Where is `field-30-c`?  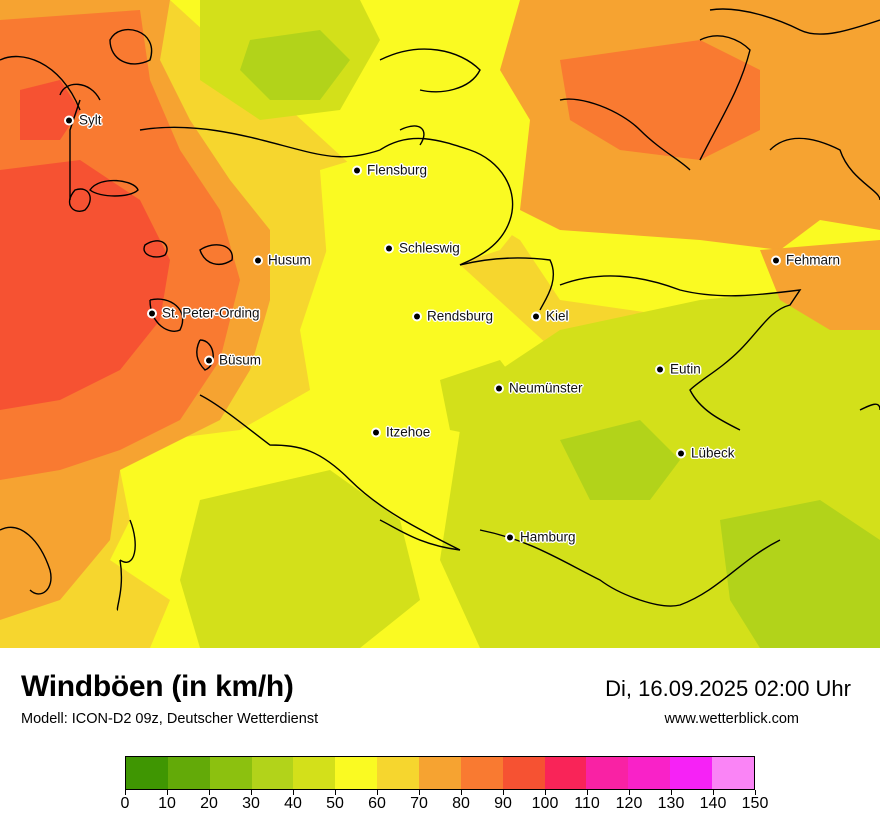
field-30-c is located at coordinates (620, 460).